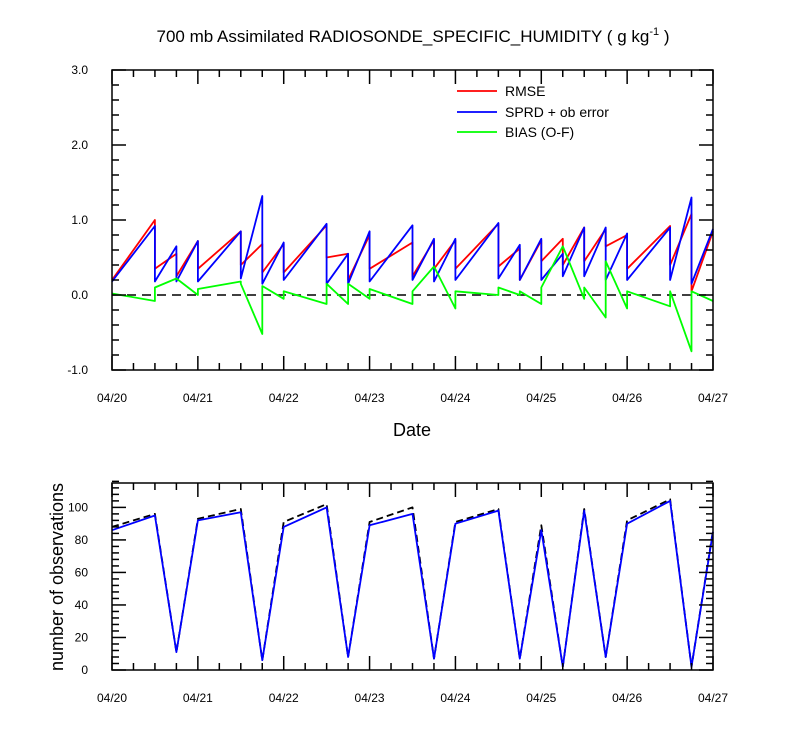  Describe the element at coordinates (78, 507) in the screenshot. I see `bottom-y-tick-label: 100` at that location.